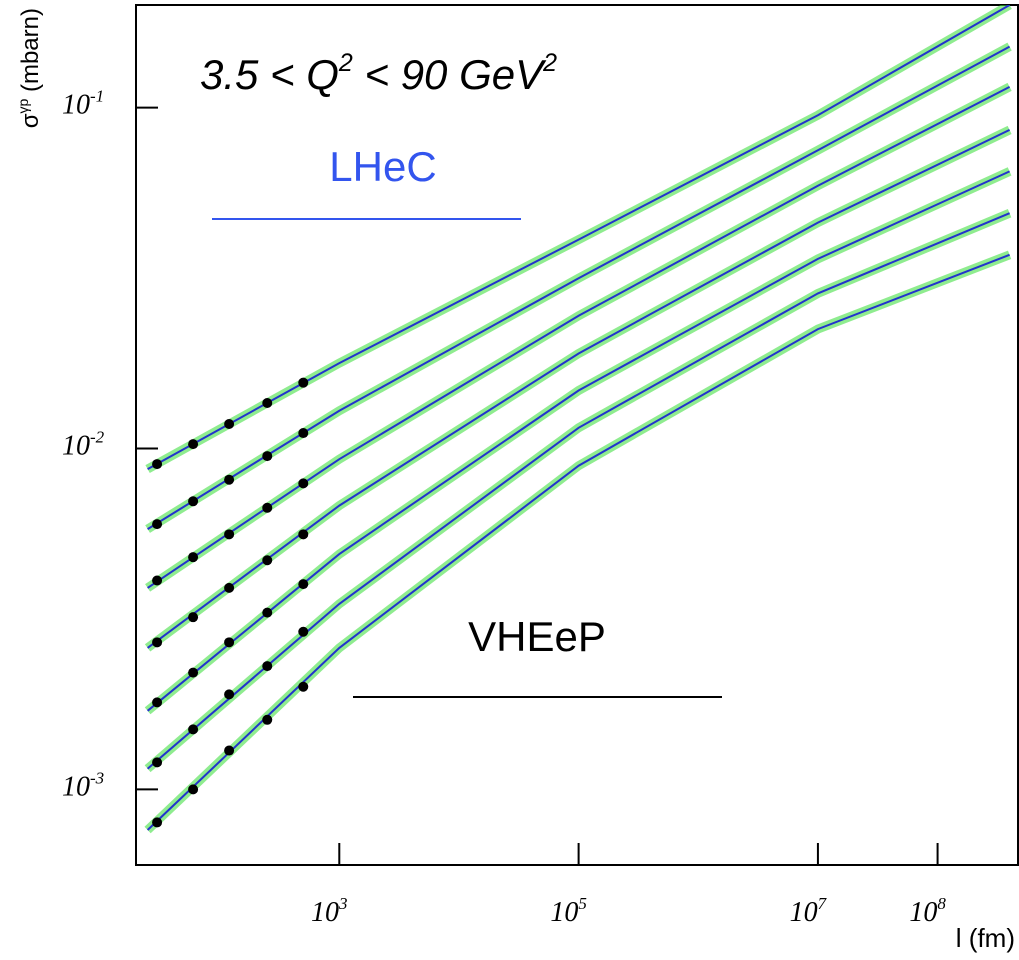  What do you see at coordinates (927, 911) in the screenshot?
I see `x-tick-label: 10⁸` at bounding box center [927, 911].